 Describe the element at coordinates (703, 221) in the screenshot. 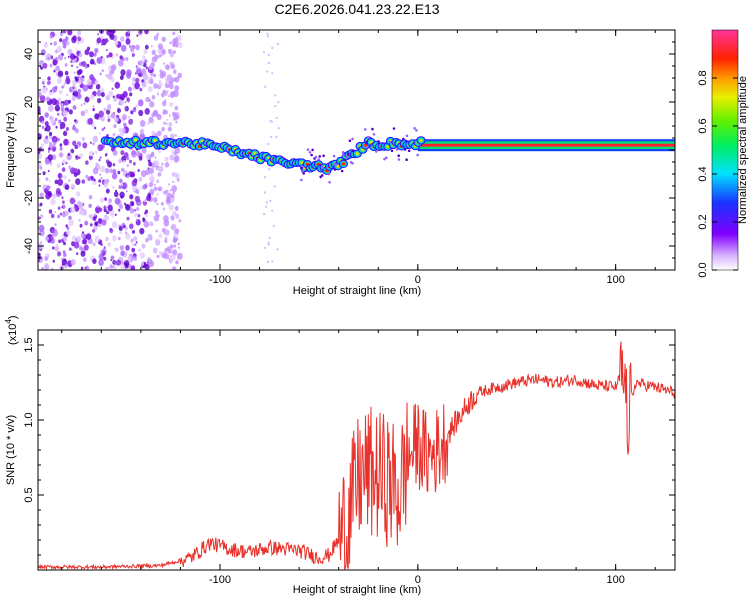

I see `colorbar-tick-label: 0.2` at that location.